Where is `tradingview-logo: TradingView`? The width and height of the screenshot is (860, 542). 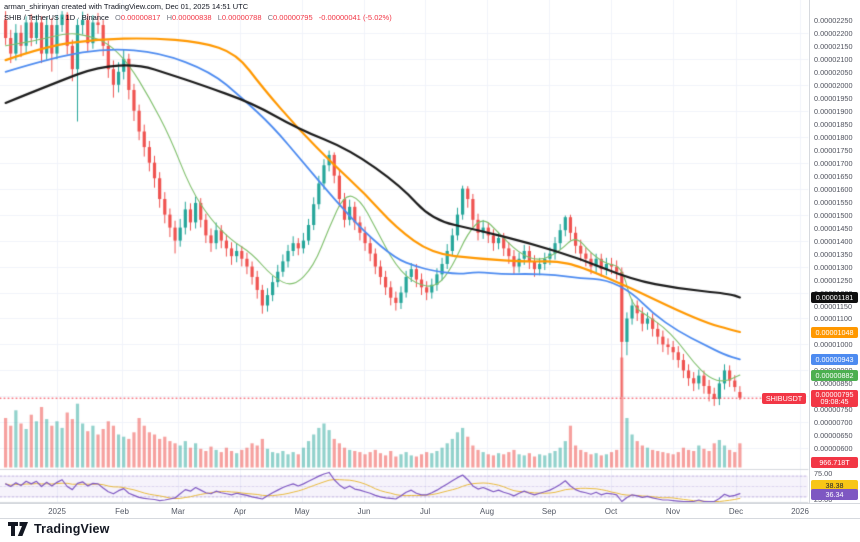 tradingview-logo: TradingView is located at coordinates (59, 529).